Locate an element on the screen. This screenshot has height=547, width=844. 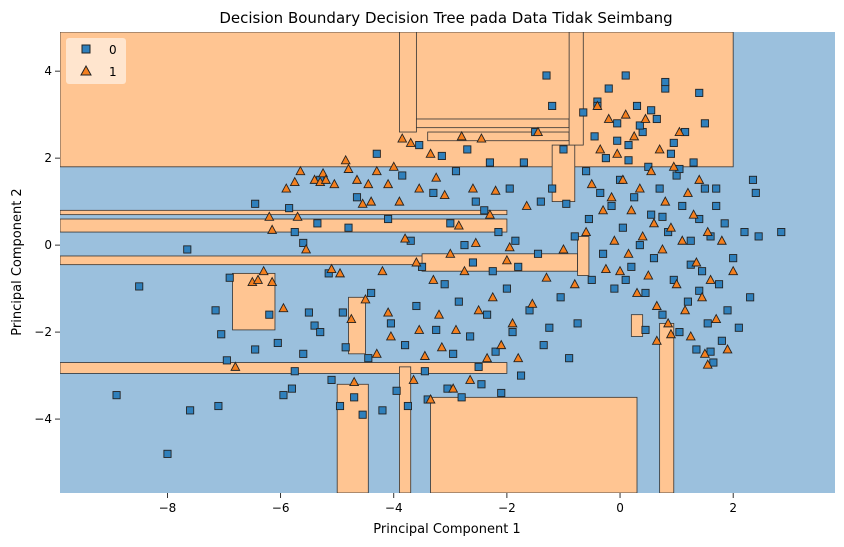
x-axis: −8 −6 −4 −2 0 2 is located at coordinates (448, 504).